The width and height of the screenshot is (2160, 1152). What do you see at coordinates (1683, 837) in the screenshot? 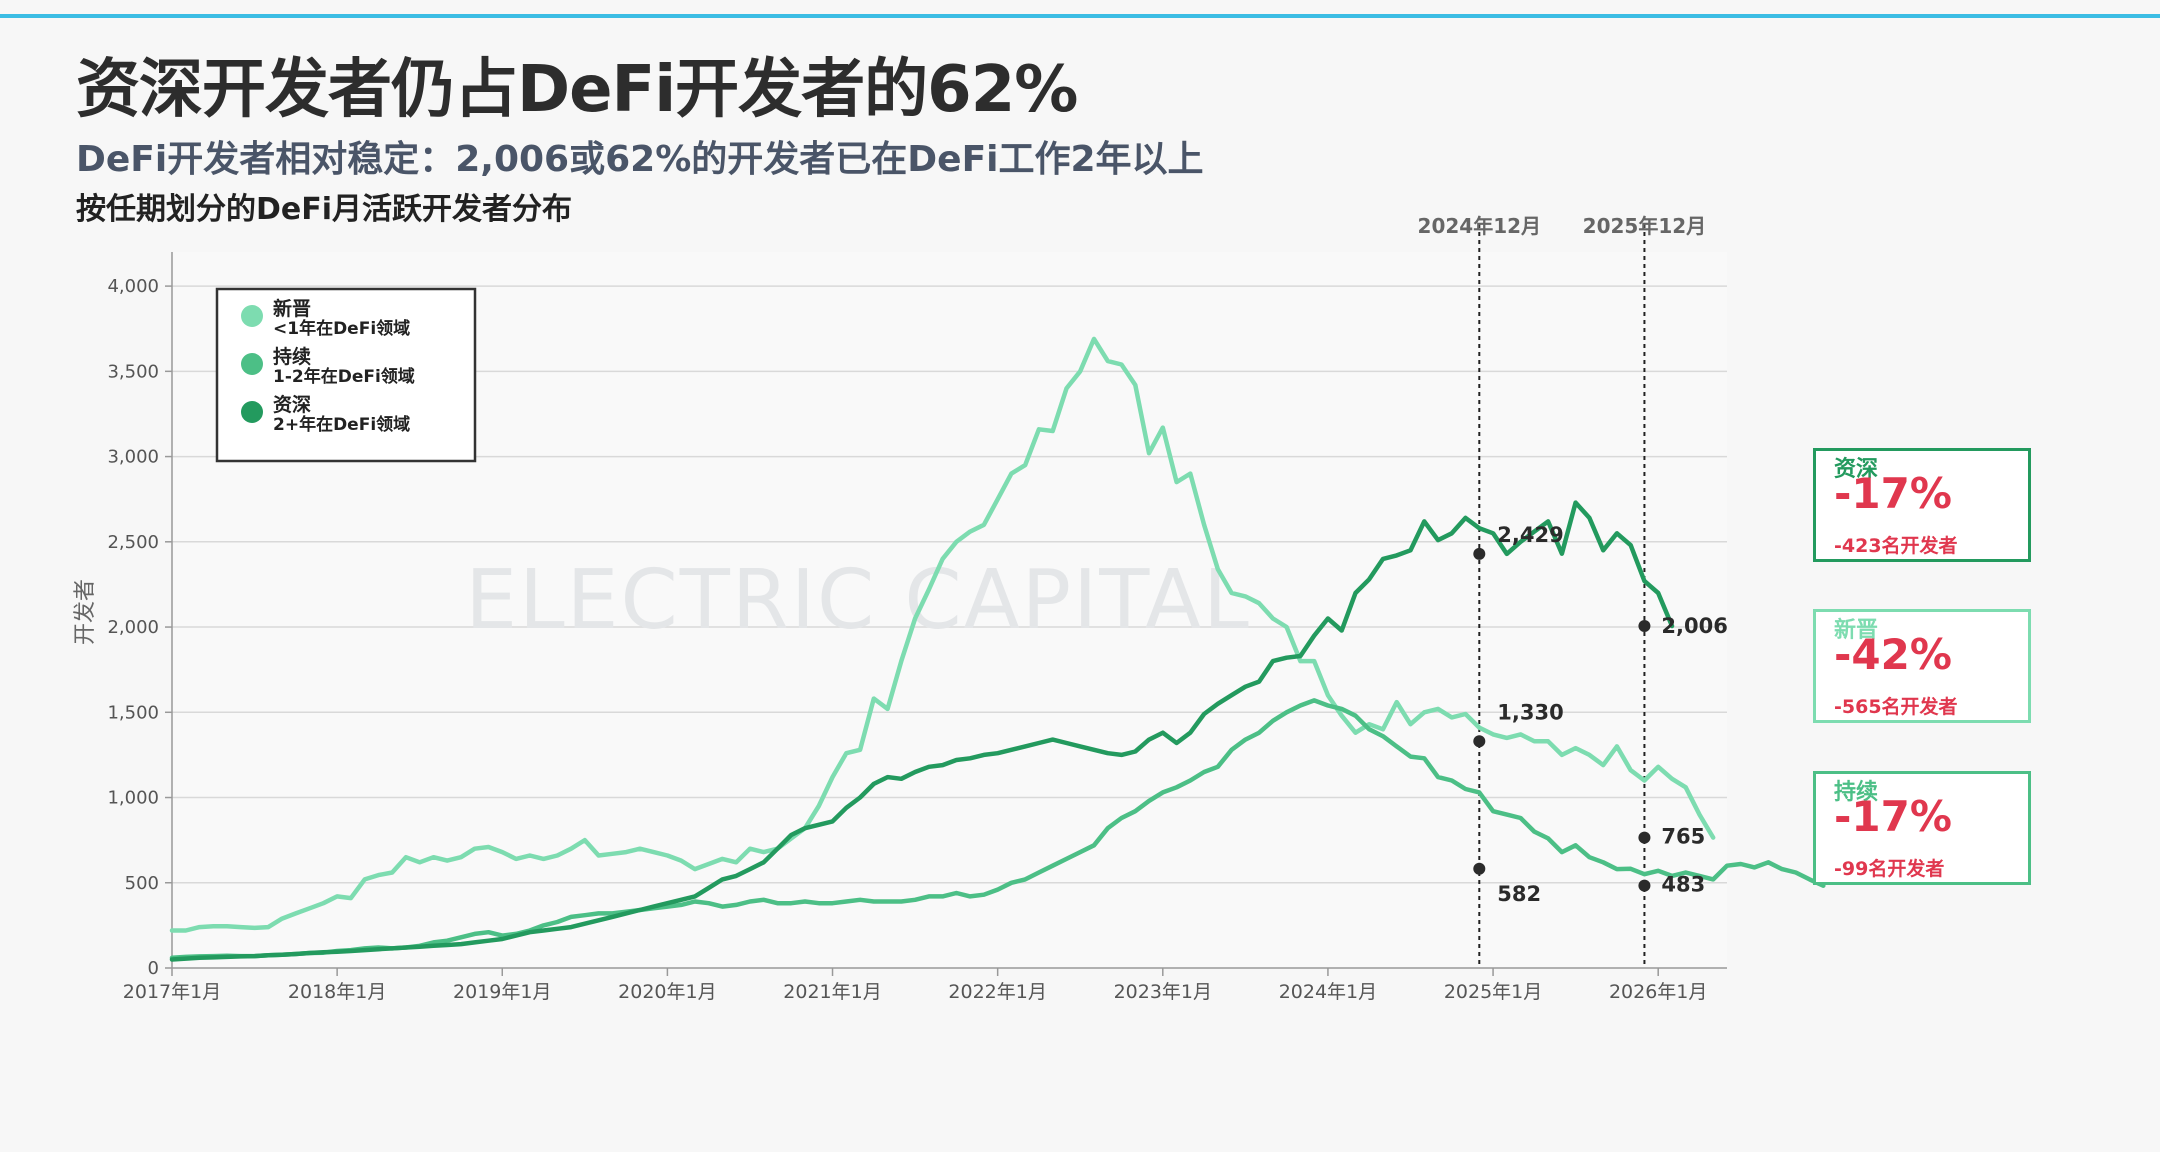
I see `annotation-label: 765` at bounding box center [1683, 837].